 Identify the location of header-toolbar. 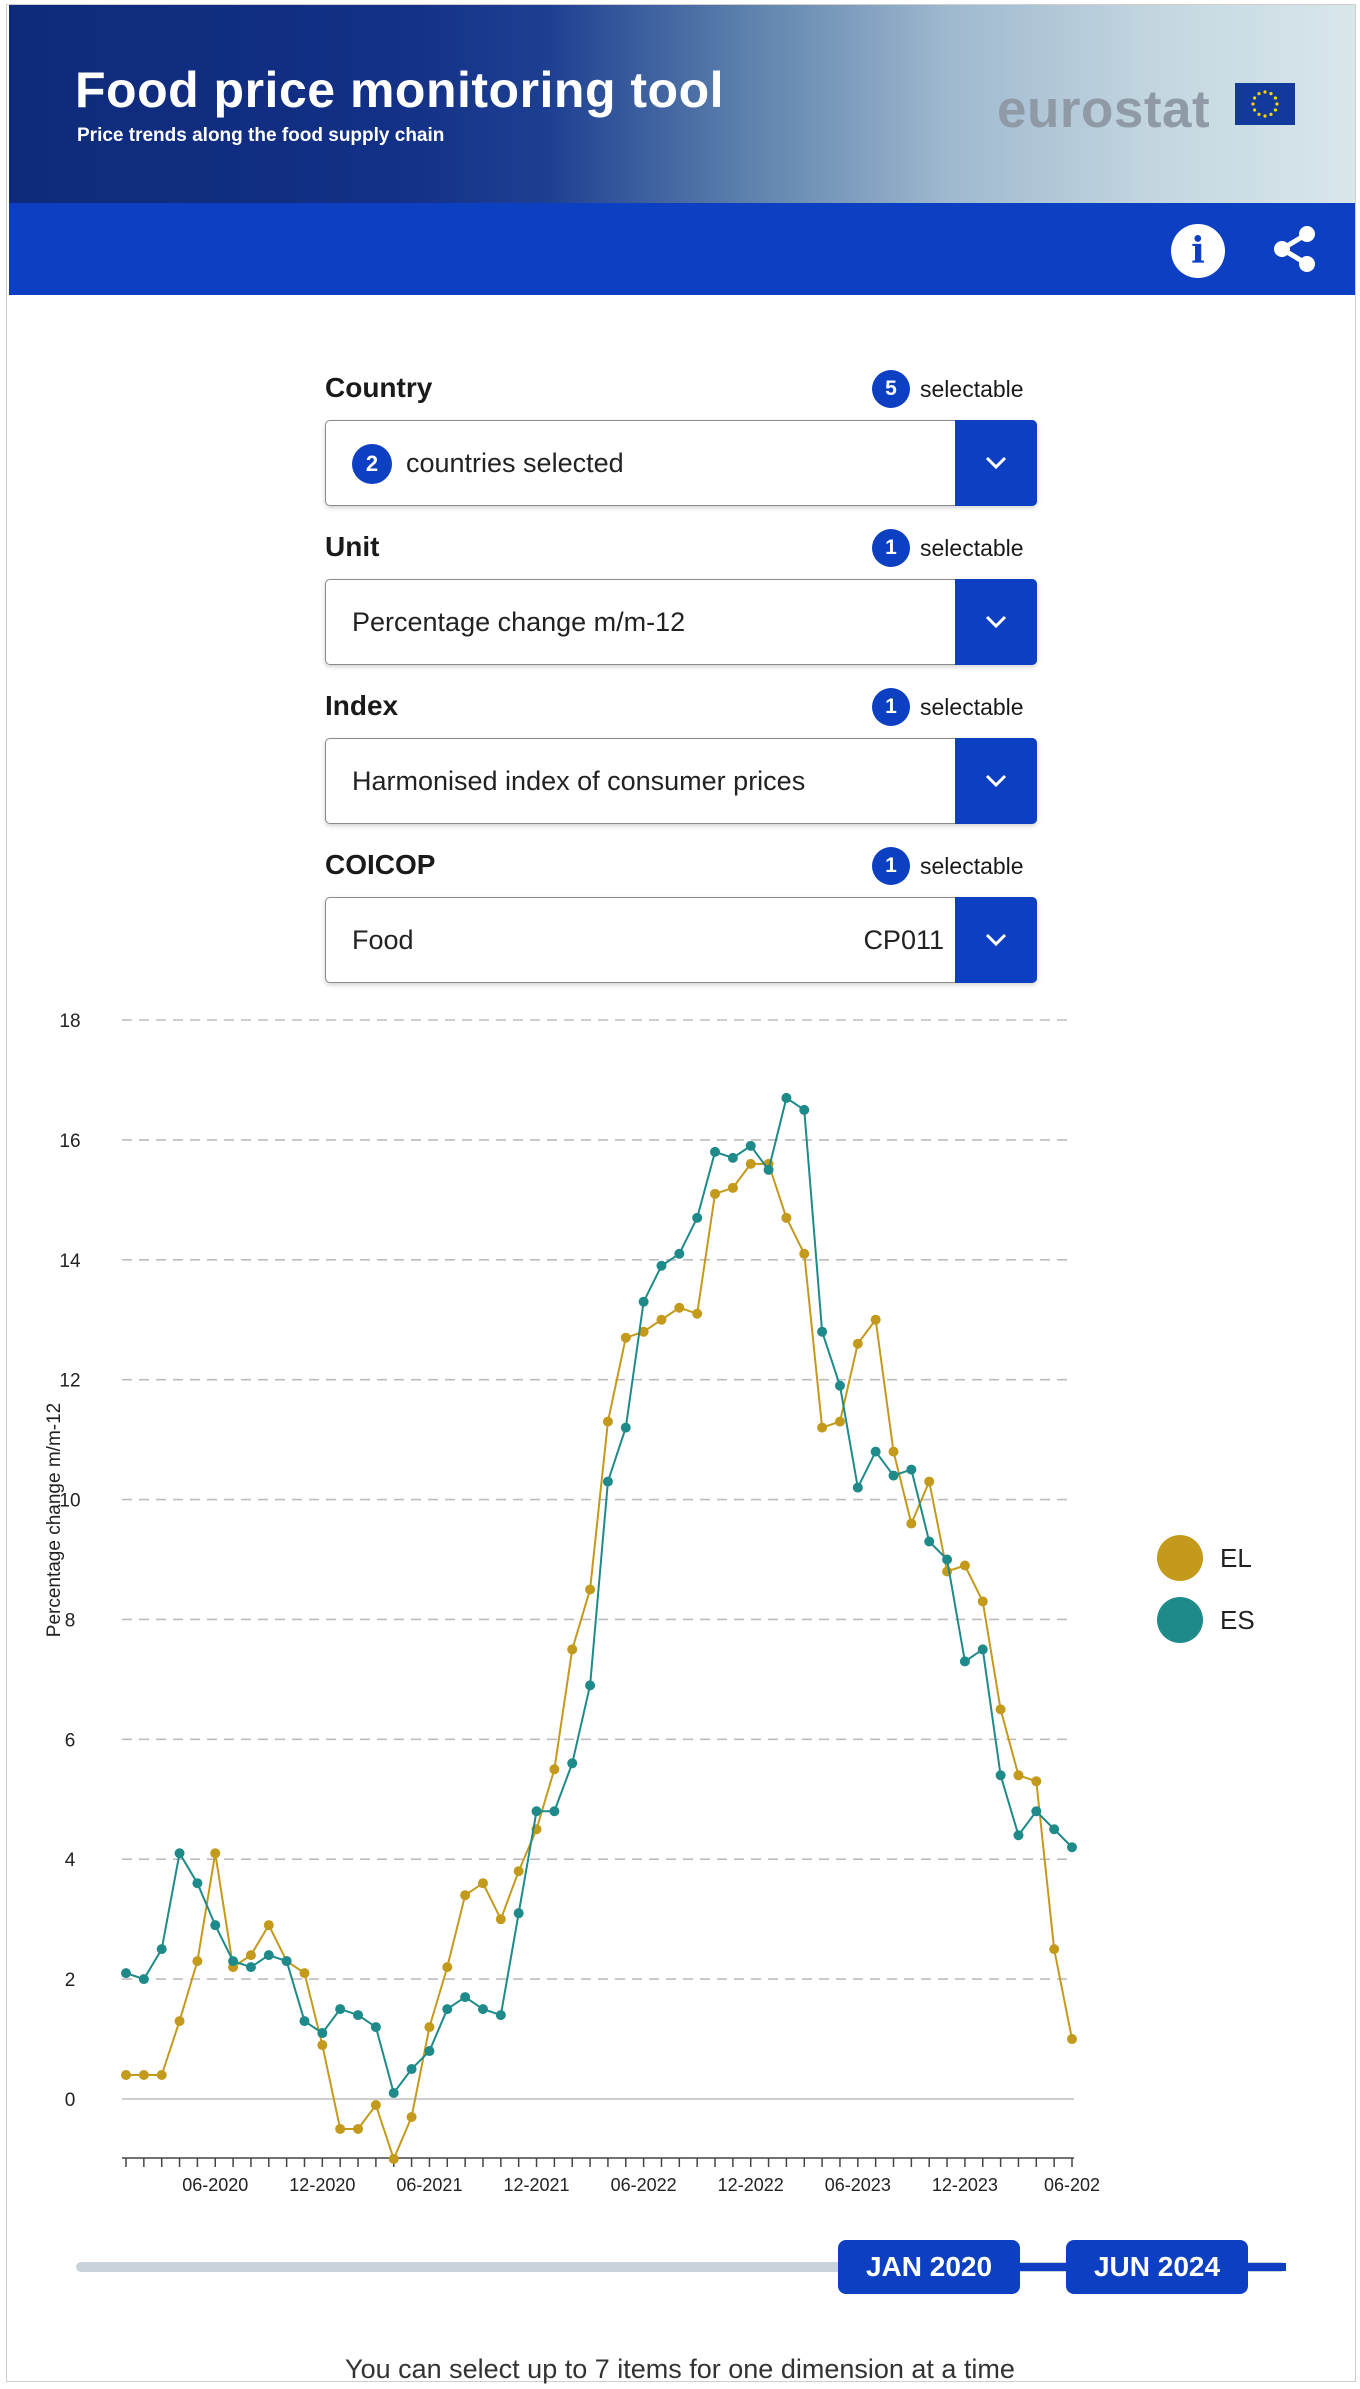
(682, 249).